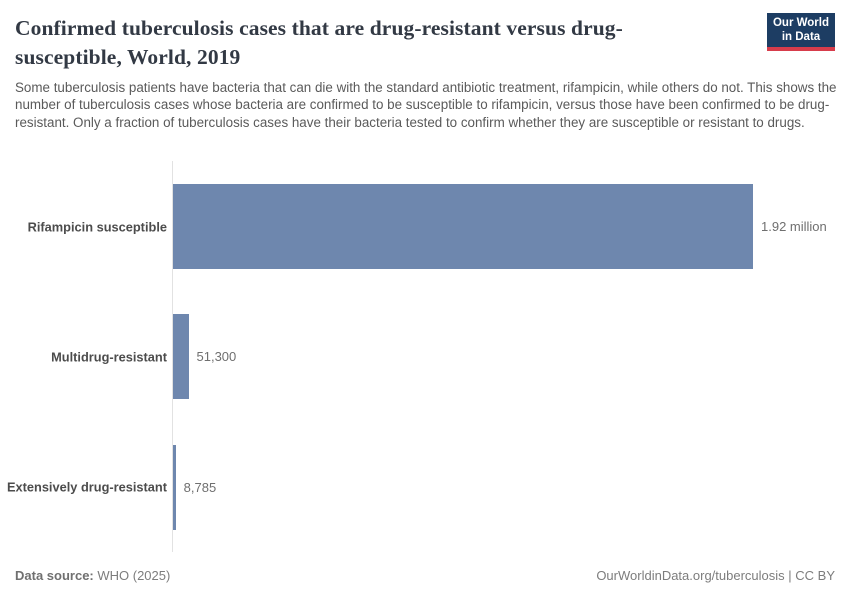 This screenshot has height=600, width=850. What do you see at coordinates (132, 575) in the screenshot?
I see `data-source-value: WHO (2025)` at bounding box center [132, 575].